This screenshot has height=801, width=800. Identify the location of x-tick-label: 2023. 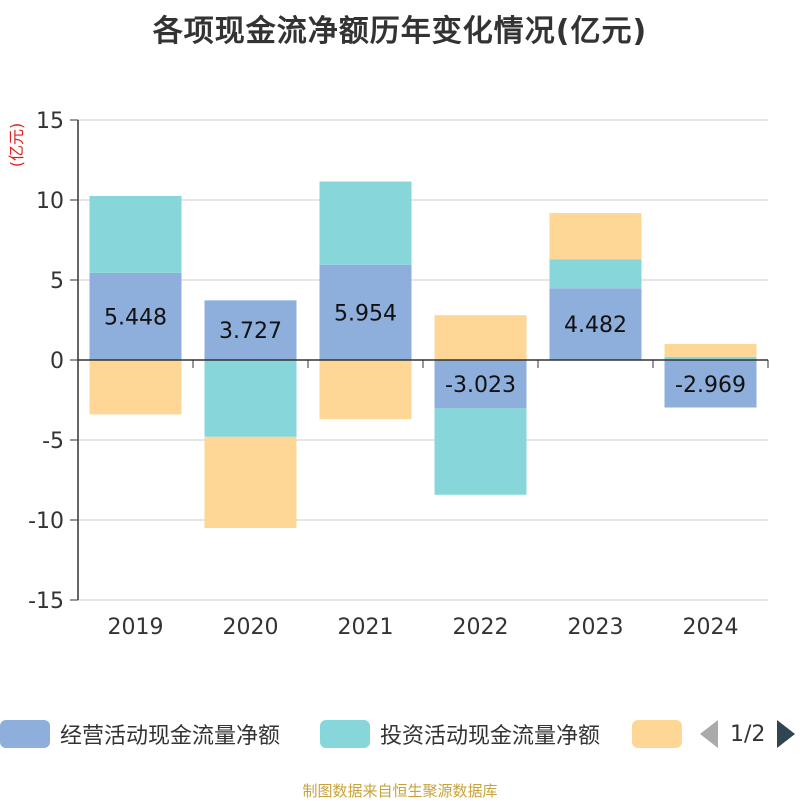
(596, 627).